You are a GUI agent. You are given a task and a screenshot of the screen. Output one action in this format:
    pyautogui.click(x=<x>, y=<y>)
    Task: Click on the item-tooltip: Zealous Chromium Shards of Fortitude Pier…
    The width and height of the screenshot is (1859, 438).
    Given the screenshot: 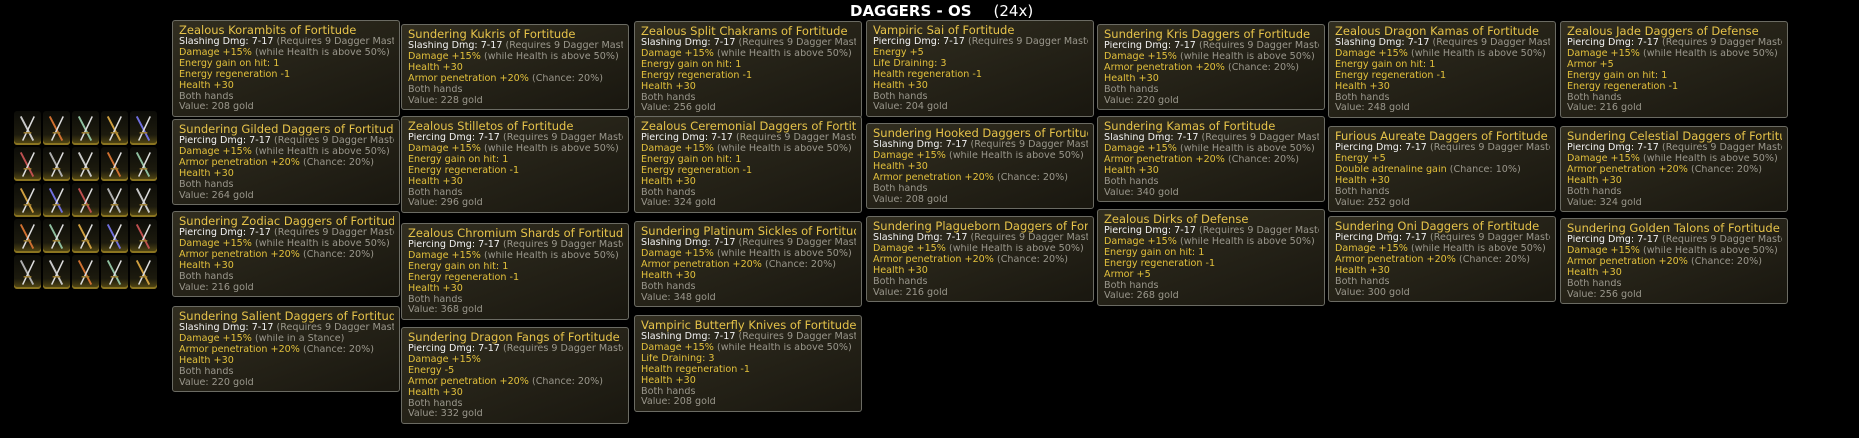 What is the action you would take?
    pyautogui.click(x=515, y=272)
    